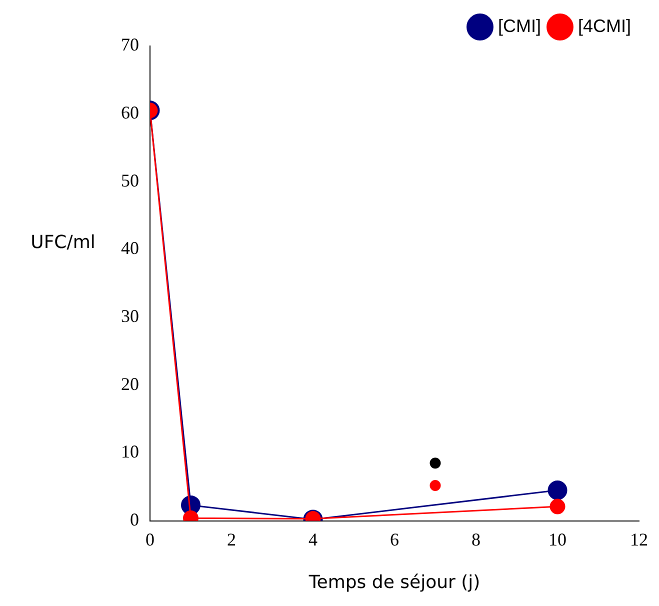  What do you see at coordinates (394, 582) in the screenshot?
I see `x-axis-title: Temps de séjour (j)` at bounding box center [394, 582].